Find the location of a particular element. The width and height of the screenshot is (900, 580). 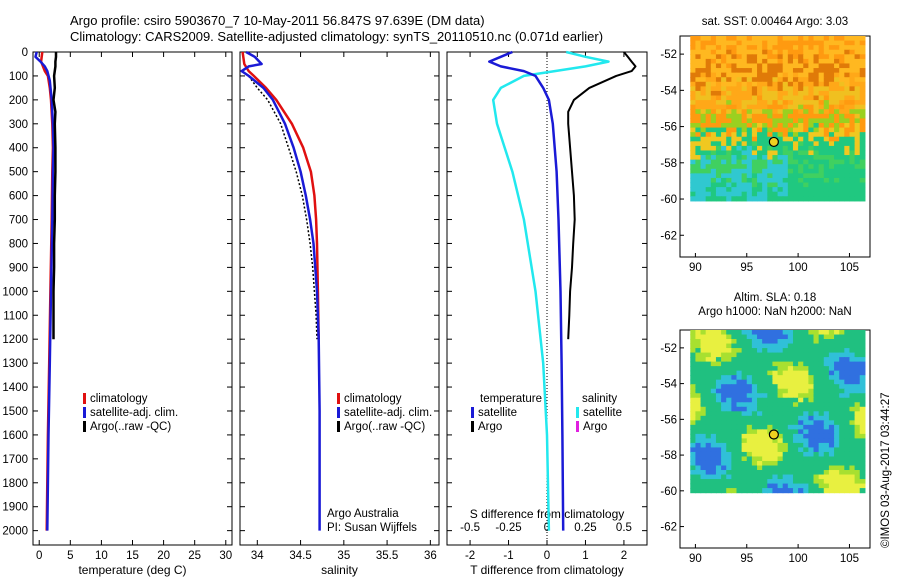

y-tick-label: -58 is located at coordinates (668, 164).